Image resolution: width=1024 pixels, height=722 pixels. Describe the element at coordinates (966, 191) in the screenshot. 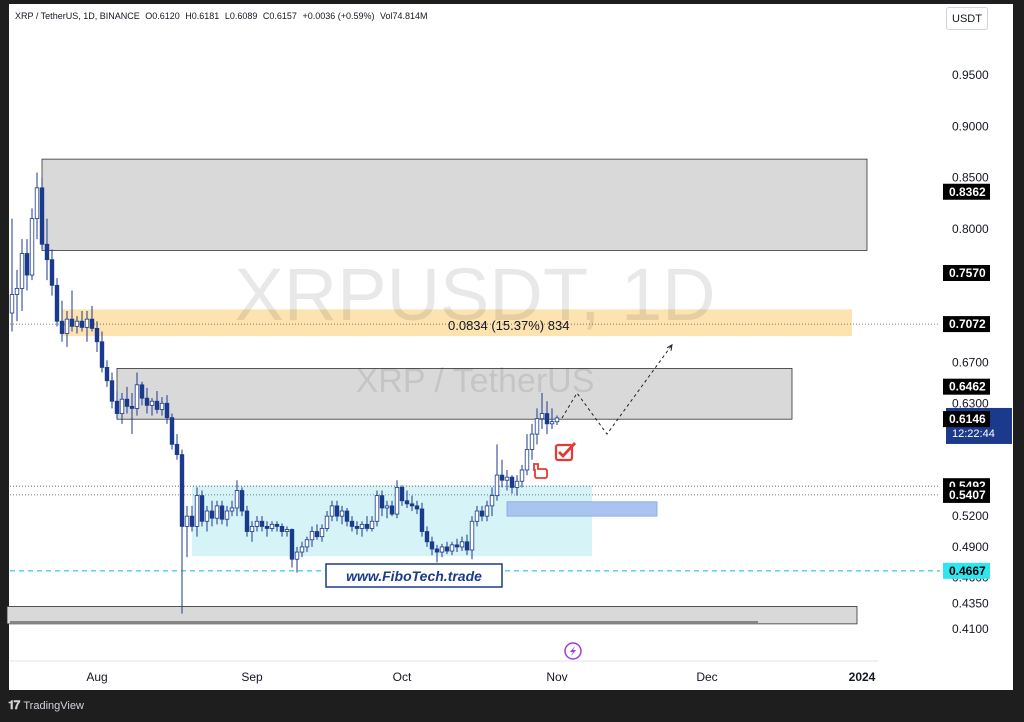

I see `price-badge: 0.8362` at that location.